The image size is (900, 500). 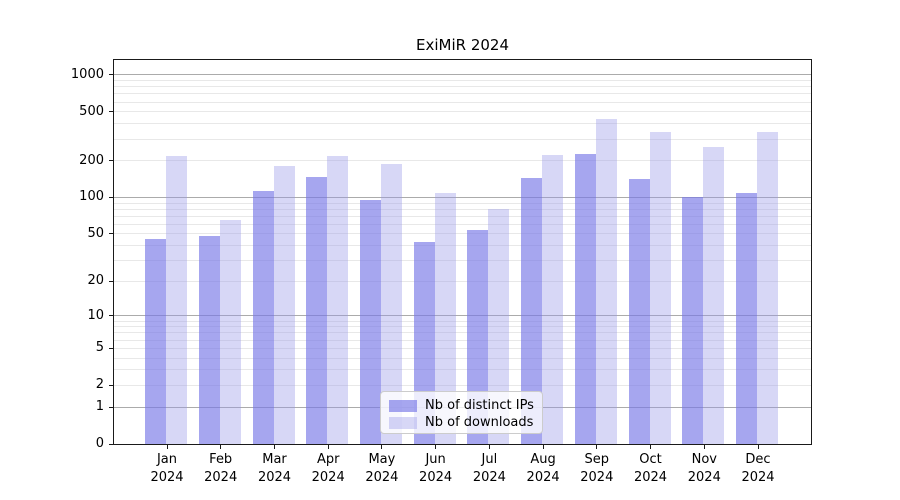 I want to click on x-tick-dec, so click(x=758, y=447).